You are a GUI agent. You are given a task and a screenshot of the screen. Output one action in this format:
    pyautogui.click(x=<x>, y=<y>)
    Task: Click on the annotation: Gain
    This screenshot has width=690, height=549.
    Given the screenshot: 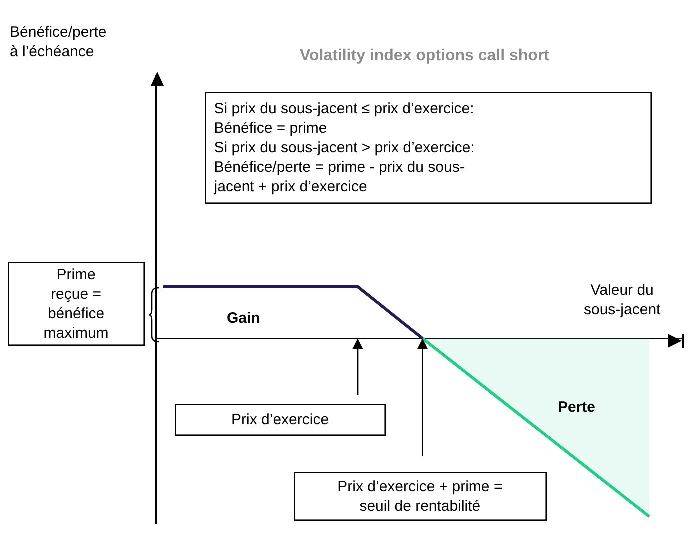 What is the action you would take?
    pyautogui.click(x=243, y=318)
    